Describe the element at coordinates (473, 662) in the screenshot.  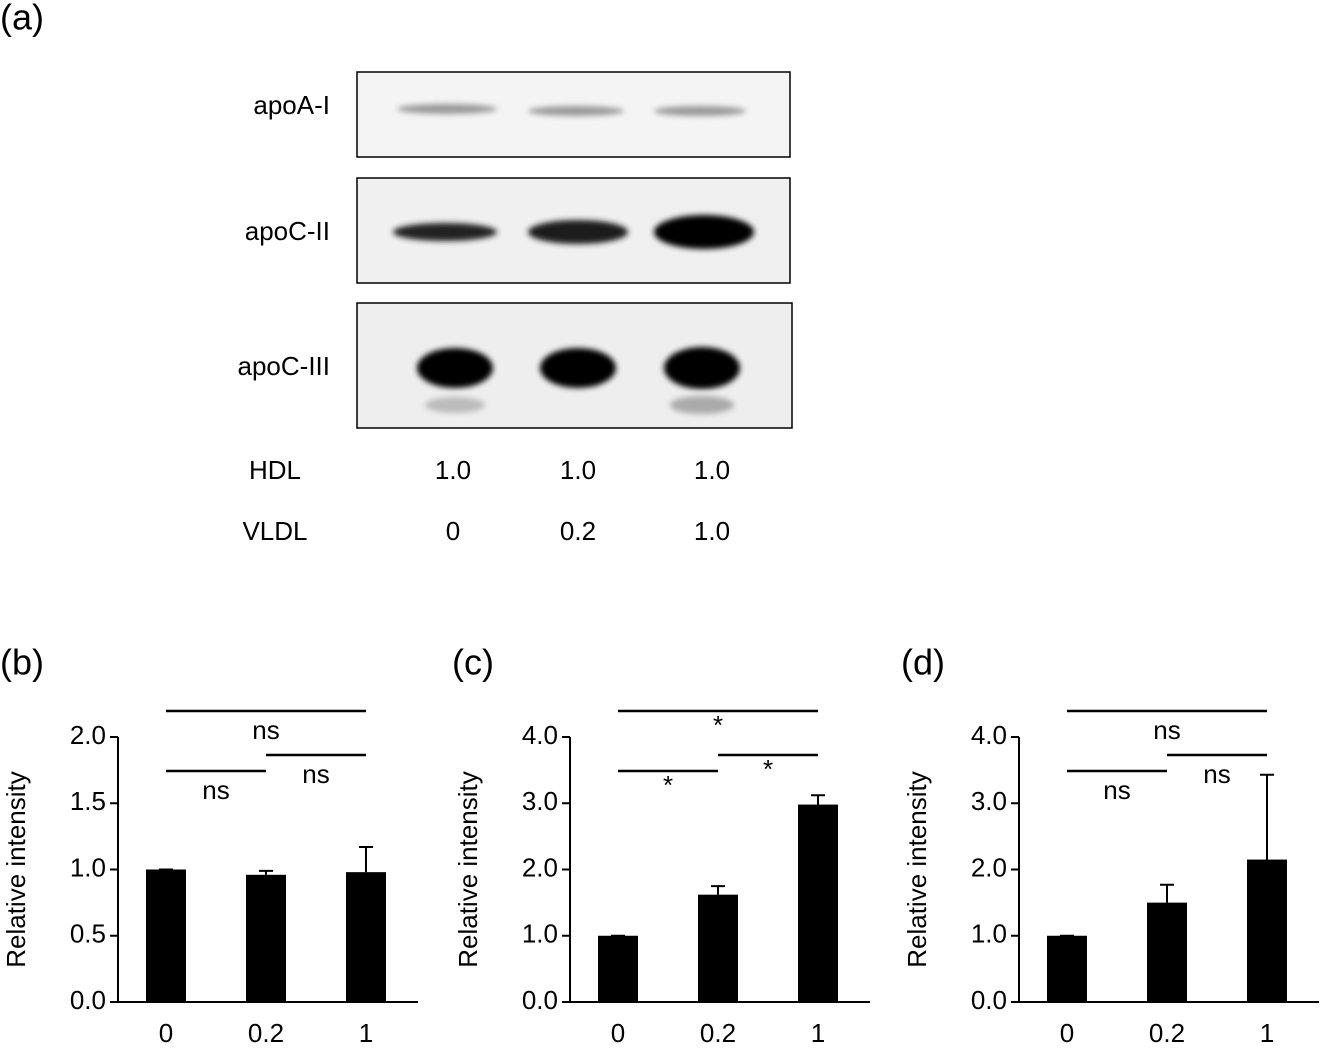
I see `panel-label: (c)` at that location.